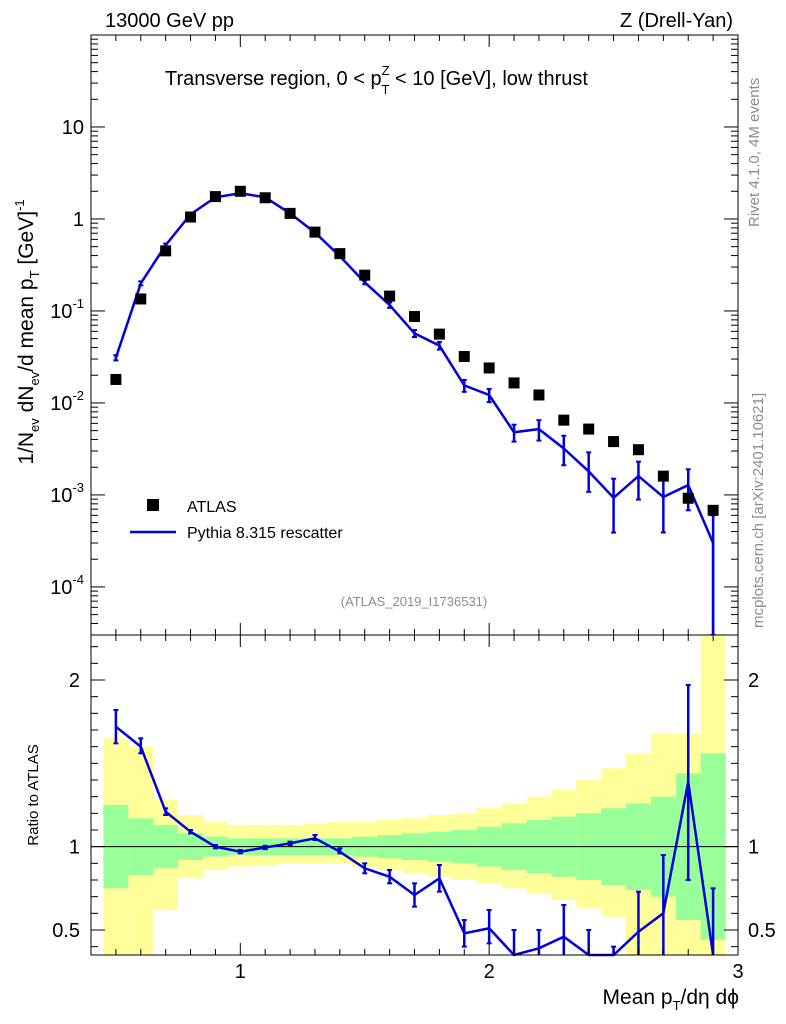 This screenshot has height=1024, width=786. What do you see at coordinates (489, 79) in the screenshot?
I see `title-text-post: < 10 [GeV], low thrust` at bounding box center [489, 79].